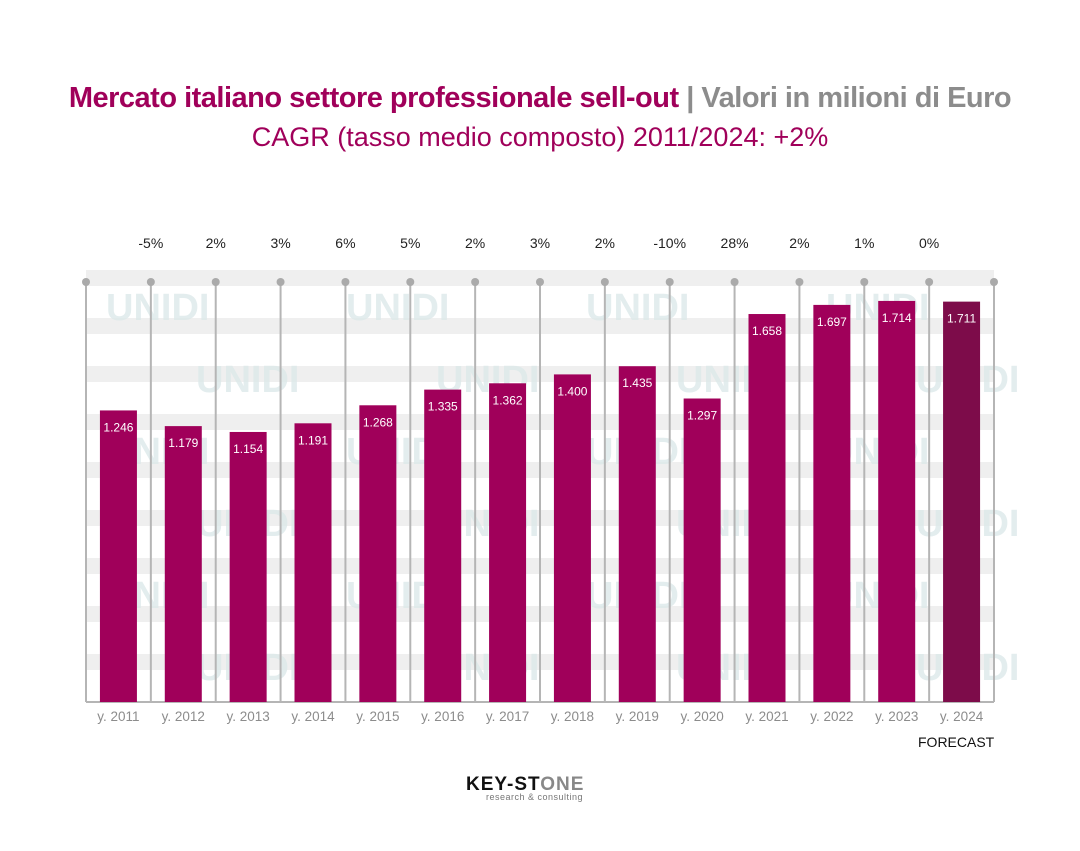 The image size is (1080, 851). What do you see at coordinates (767, 508) in the screenshot?
I see `bar-y2021` at bounding box center [767, 508].